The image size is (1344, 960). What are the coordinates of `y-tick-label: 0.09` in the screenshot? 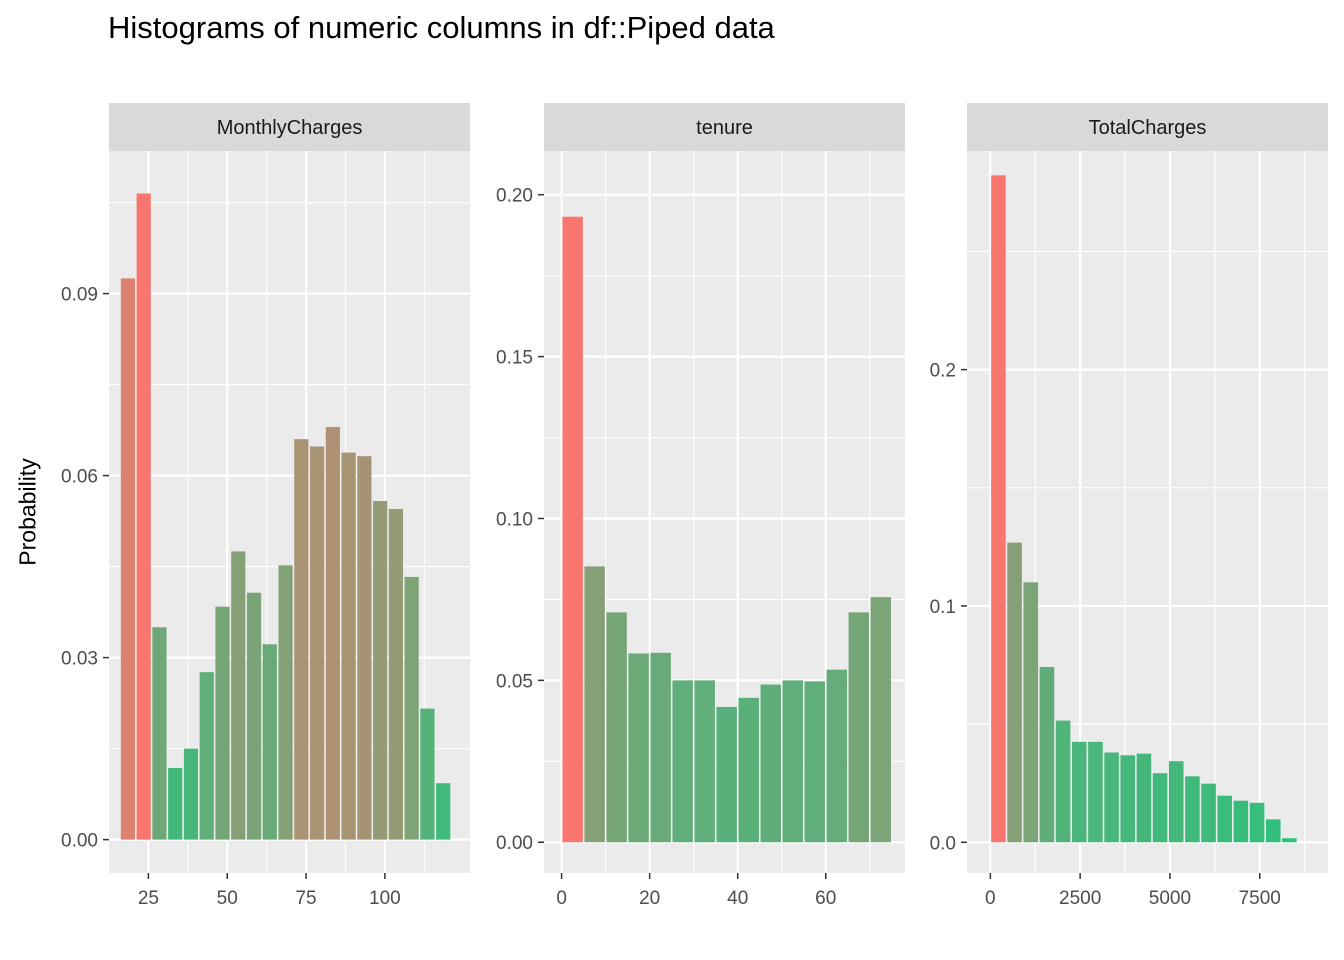 It's located at (79, 295).